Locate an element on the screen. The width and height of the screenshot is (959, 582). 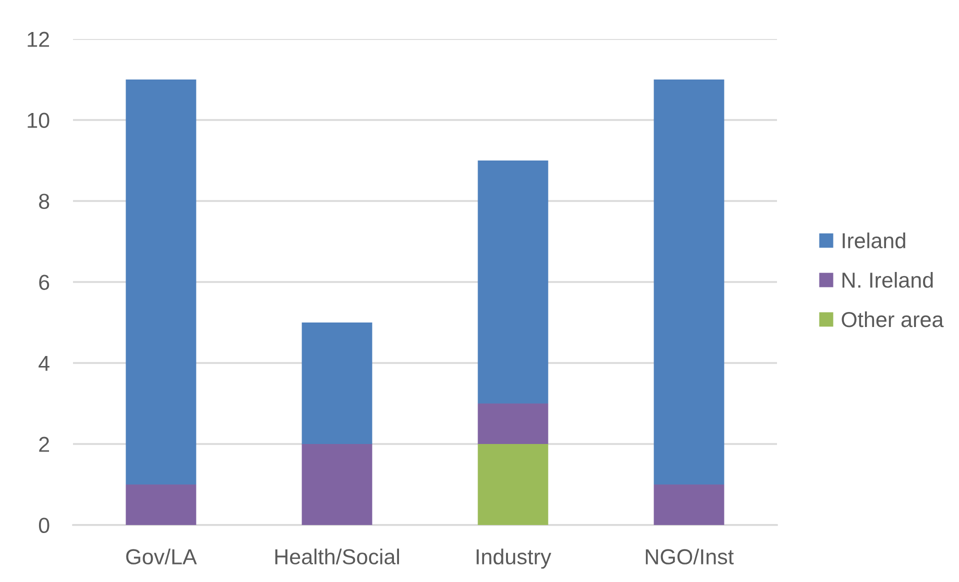
y-tick-label: 2 is located at coordinates (44, 444).